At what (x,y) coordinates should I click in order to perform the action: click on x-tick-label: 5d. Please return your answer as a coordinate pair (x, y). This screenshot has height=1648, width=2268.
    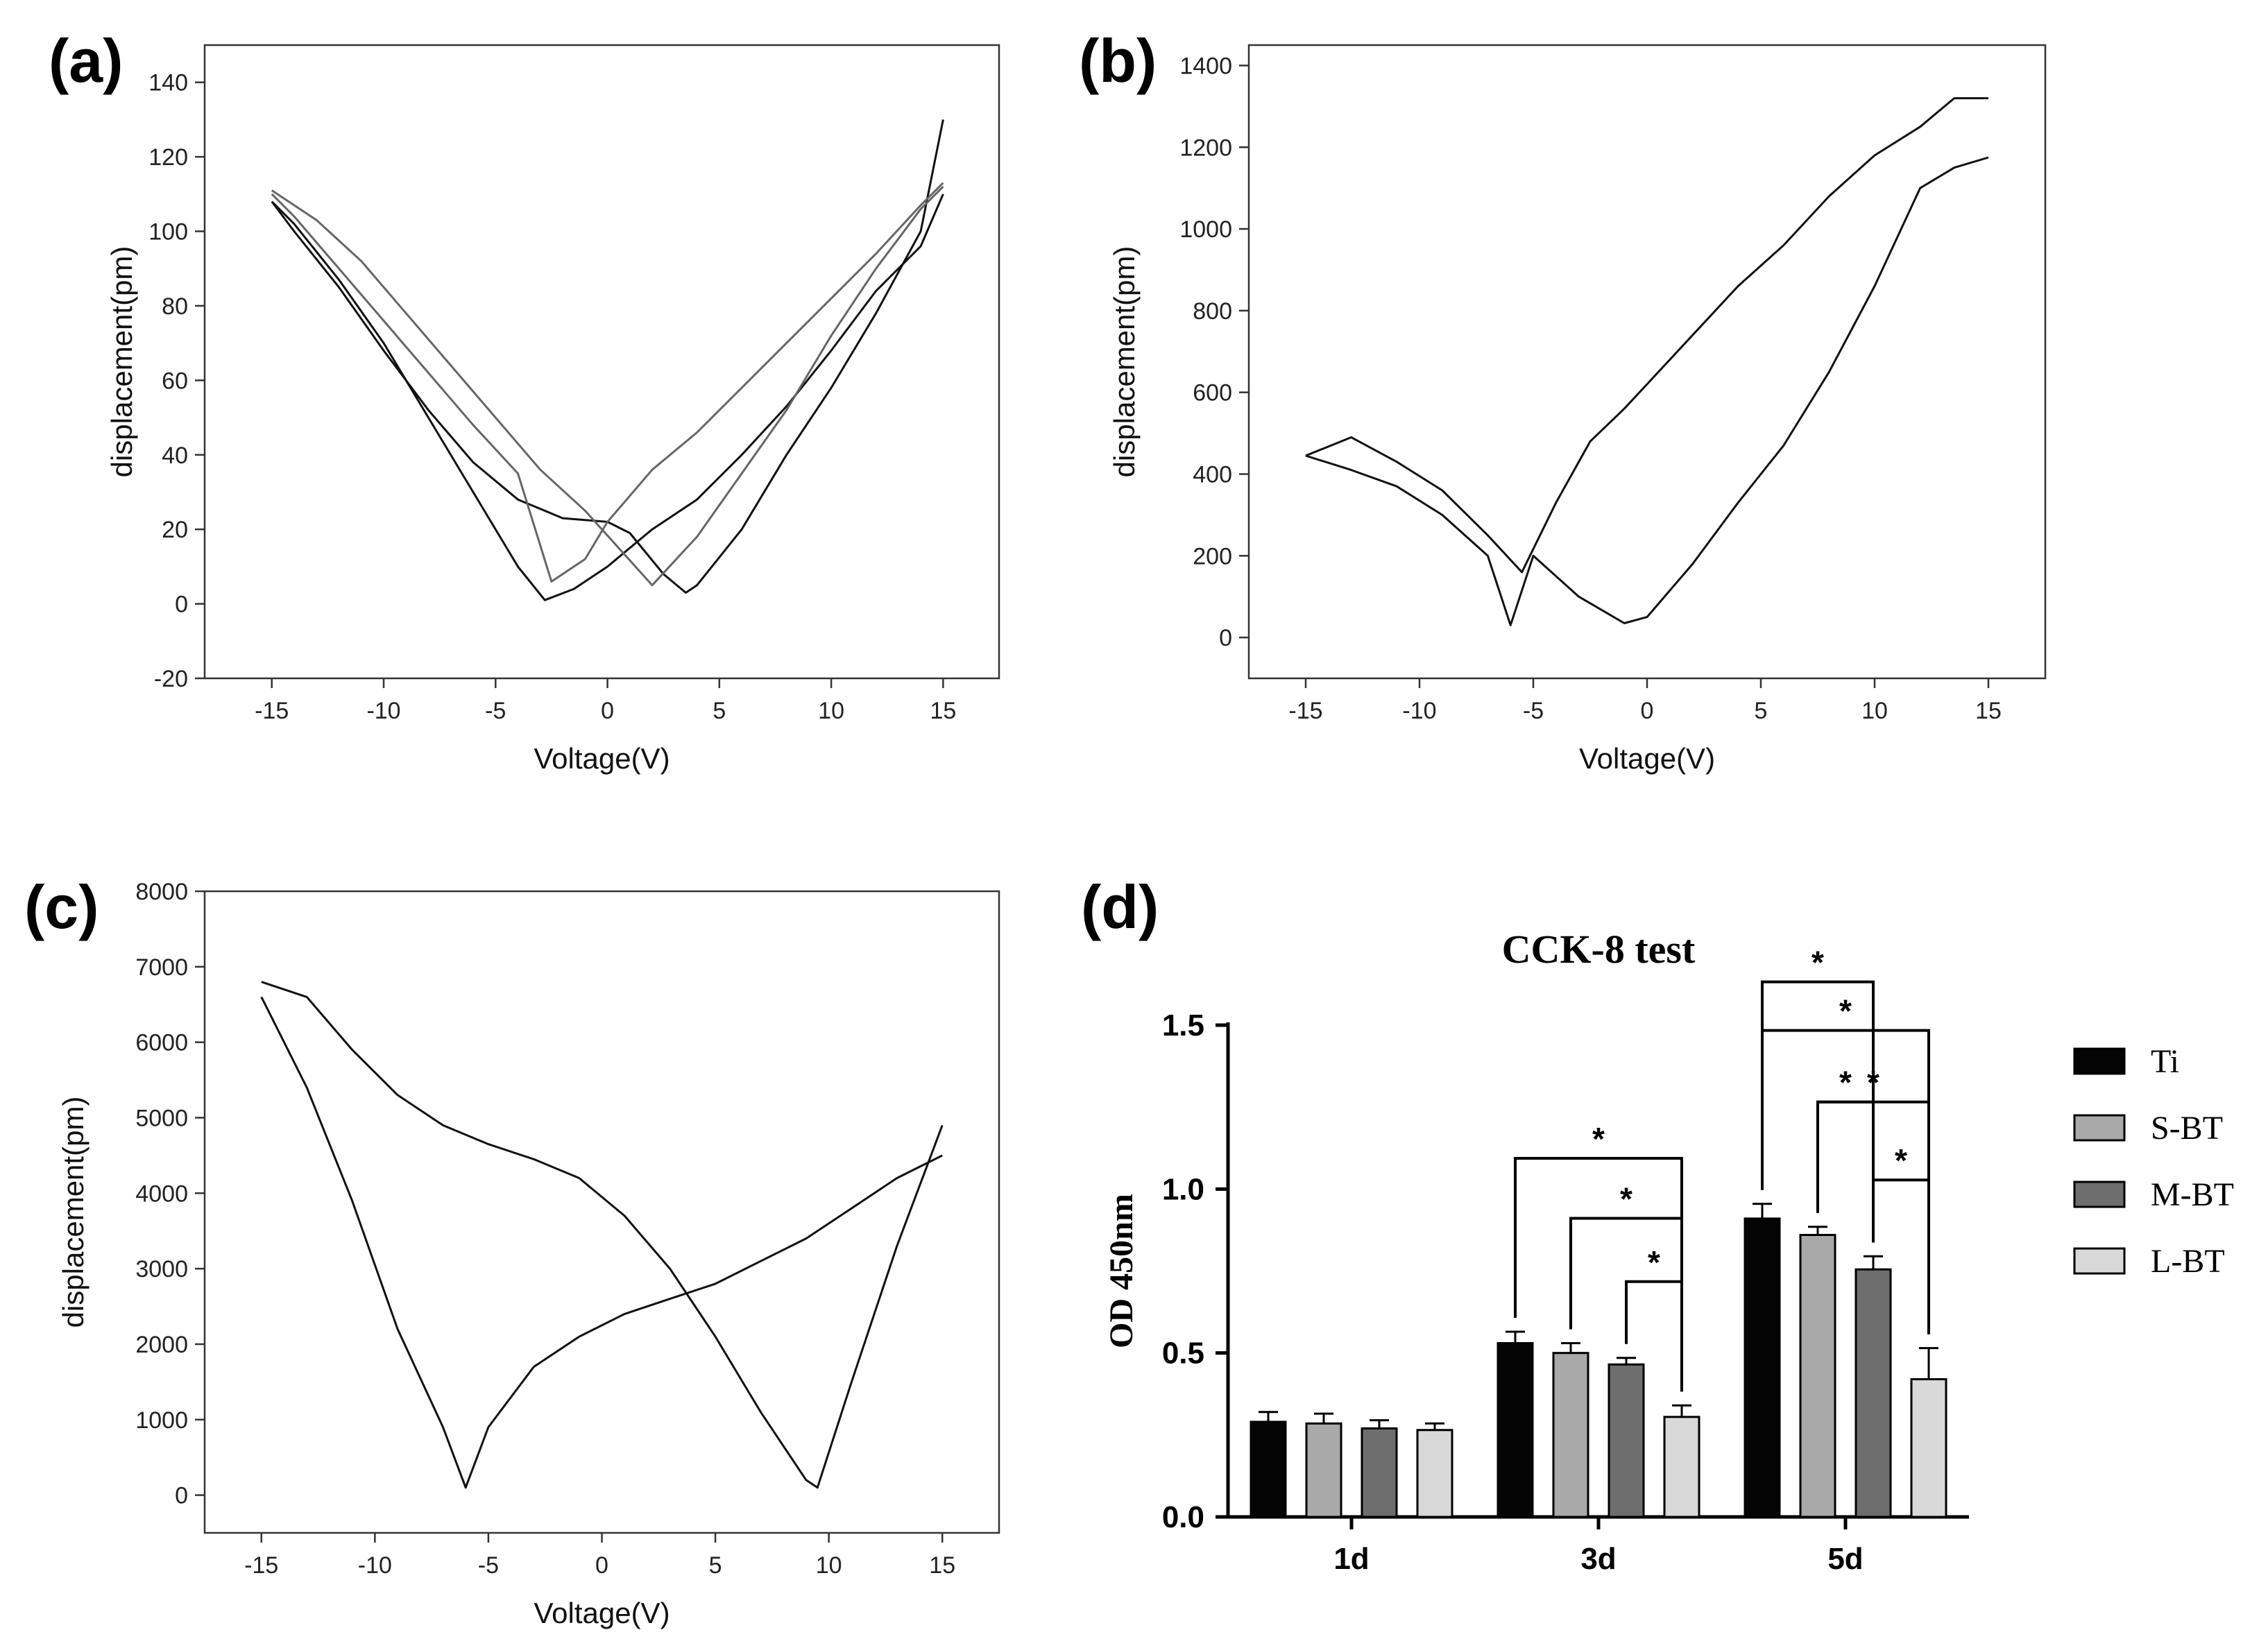
    Looking at the image, I should click on (1845, 1559).